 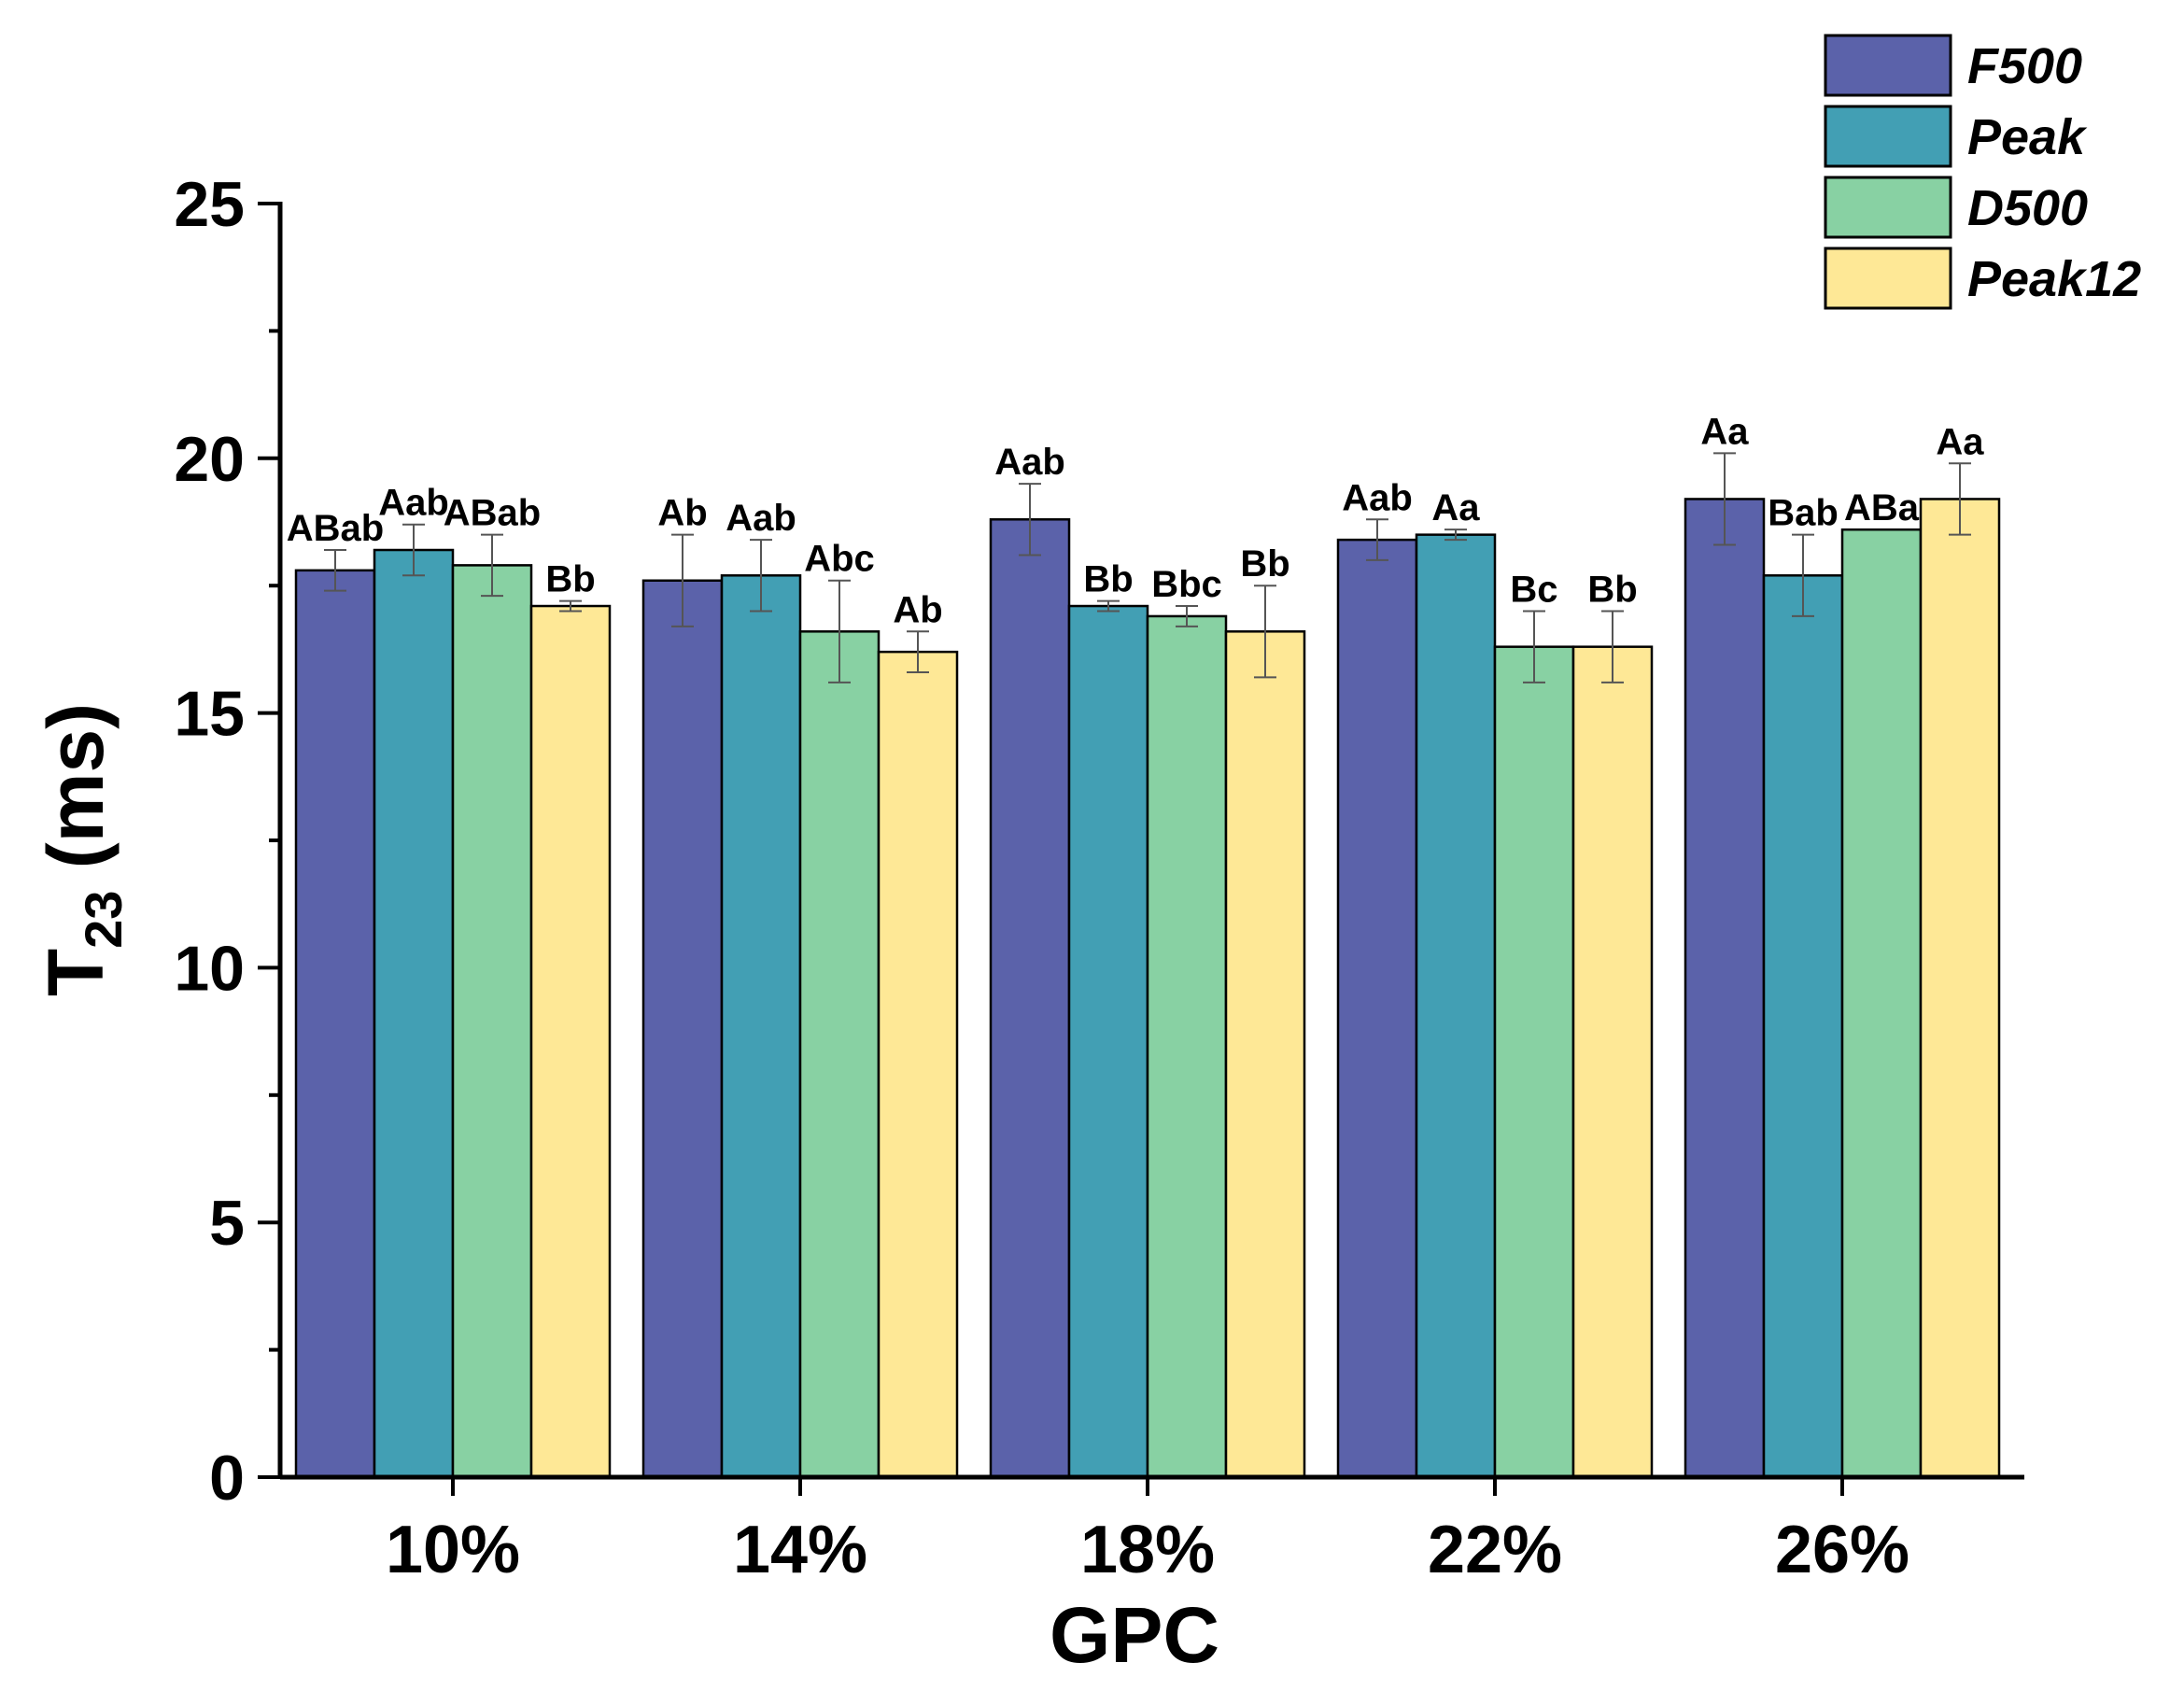 I want to click on significance-label-D500-18%: Bbc, so click(x=1186, y=584).